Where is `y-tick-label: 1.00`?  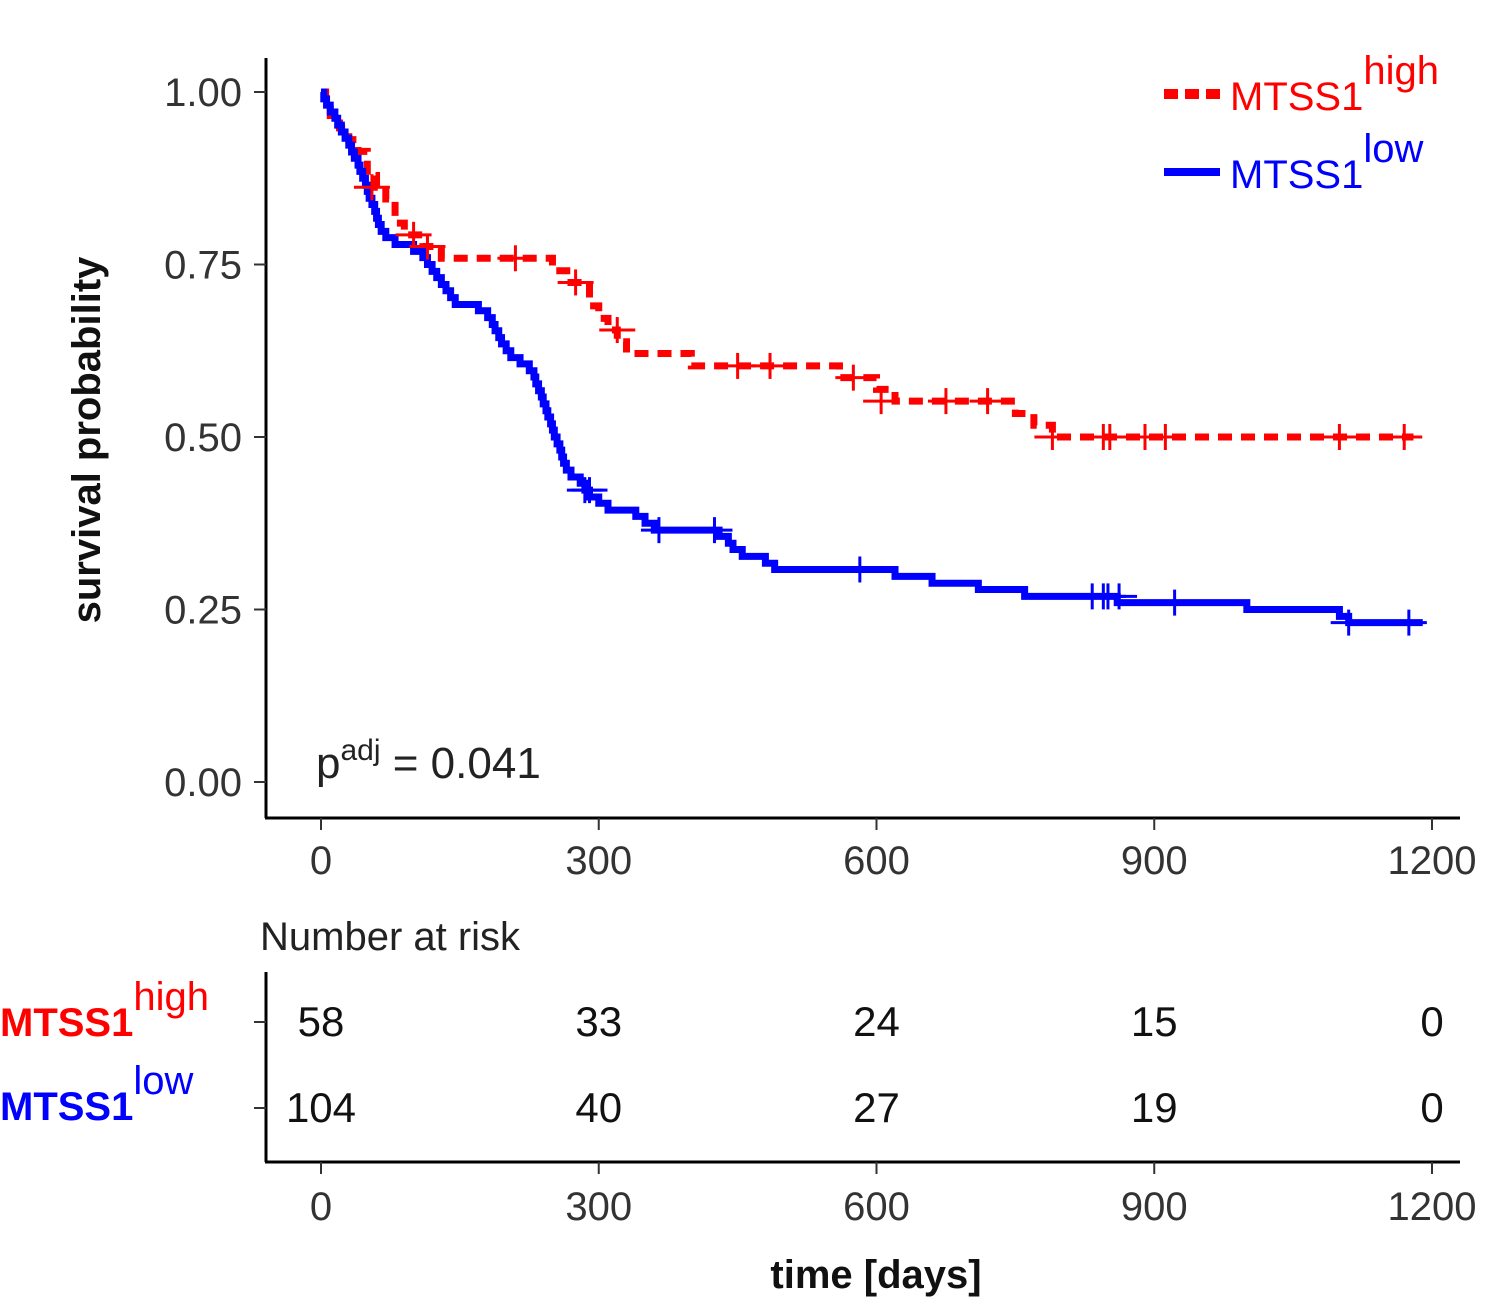
y-tick-label: 1.00 is located at coordinates (203, 93).